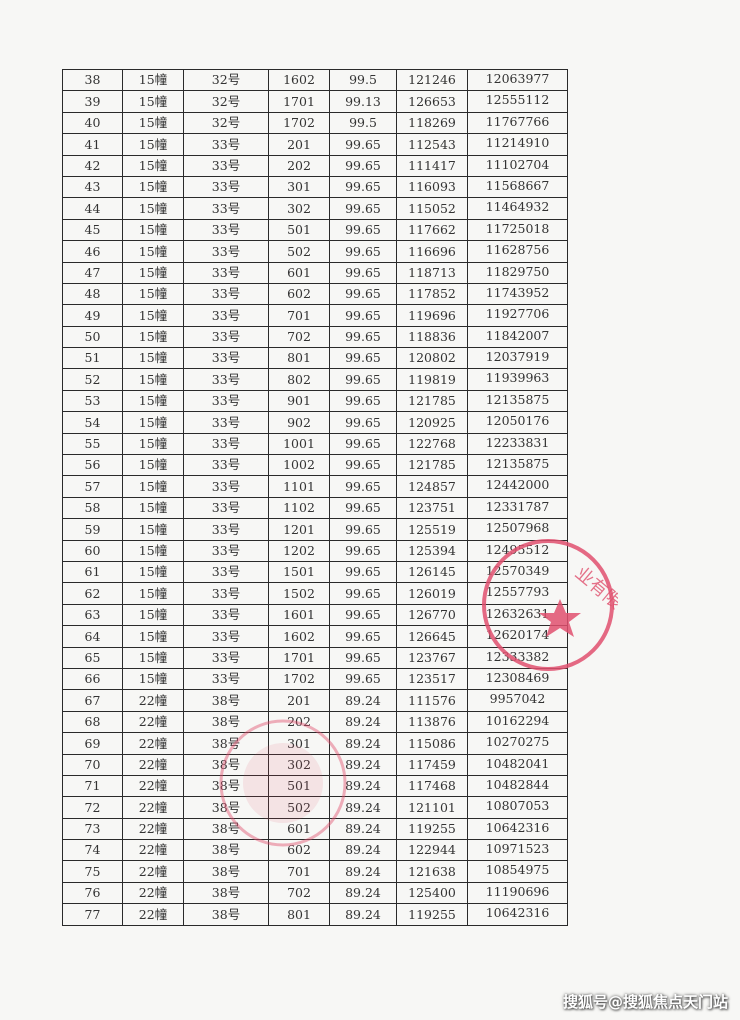 Image resolution: width=740 pixels, height=1020 pixels. Describe the element at coordinates (315, 829) in the screenshot. I see `table-row: 73 22幢 38号 601 89.24 119255 10642316` at that location.